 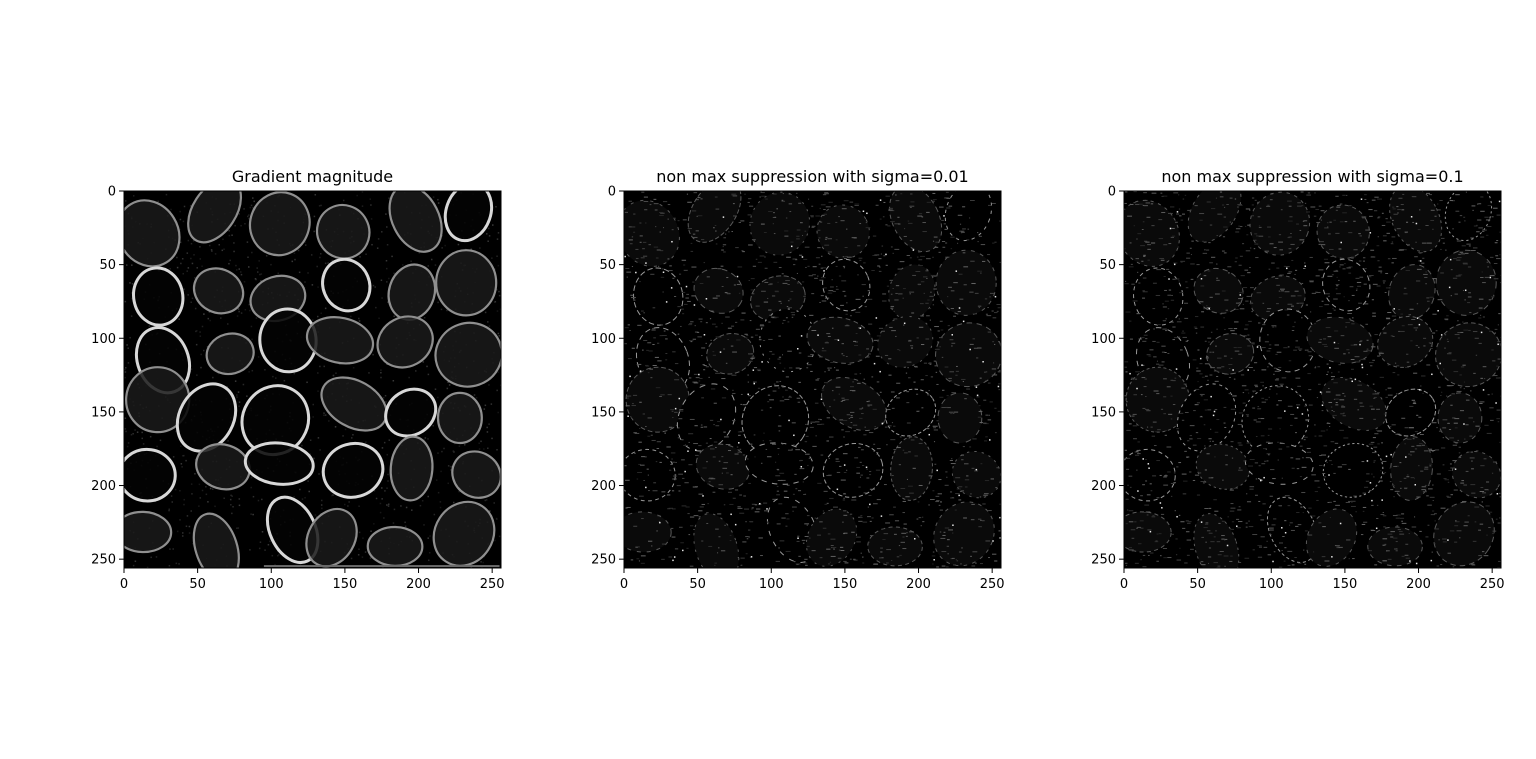 I want to click on panel-title: Gradient magnitude, so click(x=312, y=176).